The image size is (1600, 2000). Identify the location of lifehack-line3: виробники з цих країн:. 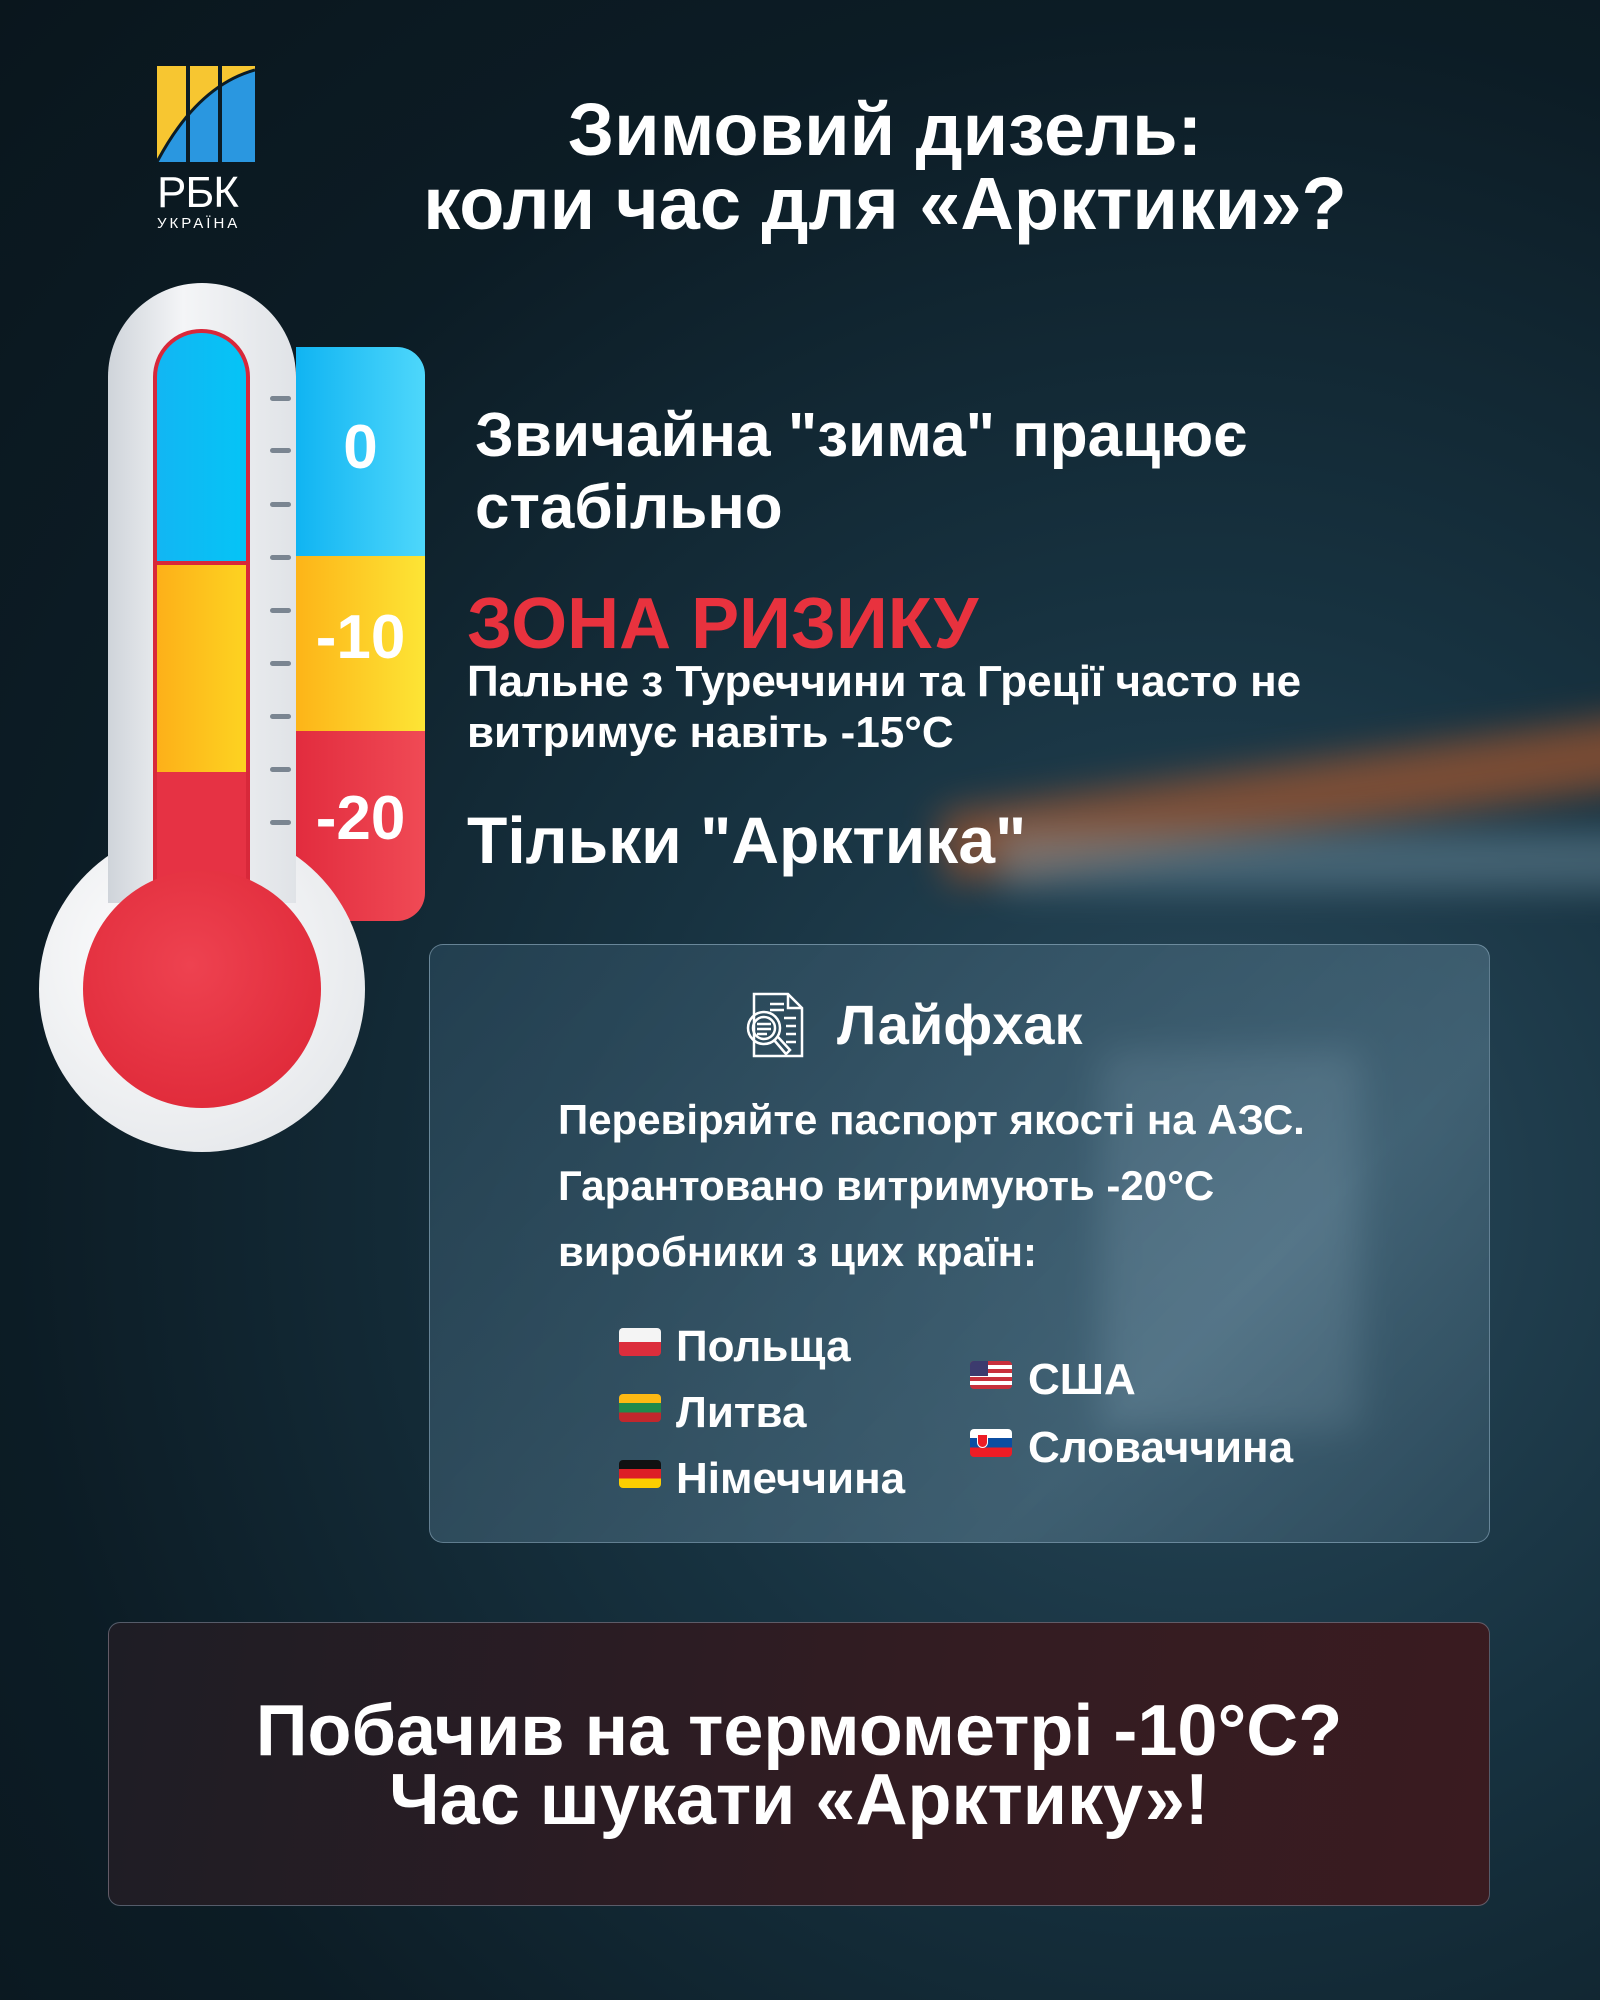
(798, 1251).